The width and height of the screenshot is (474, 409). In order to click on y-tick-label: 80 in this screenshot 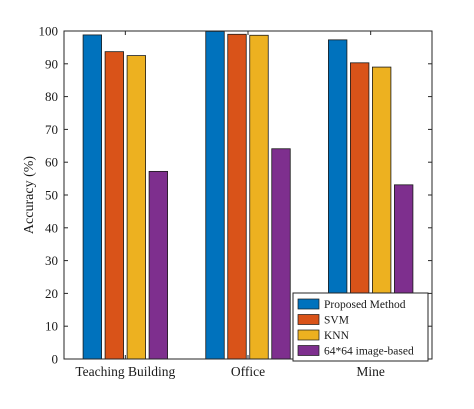, I will do `click(51, 96)`.